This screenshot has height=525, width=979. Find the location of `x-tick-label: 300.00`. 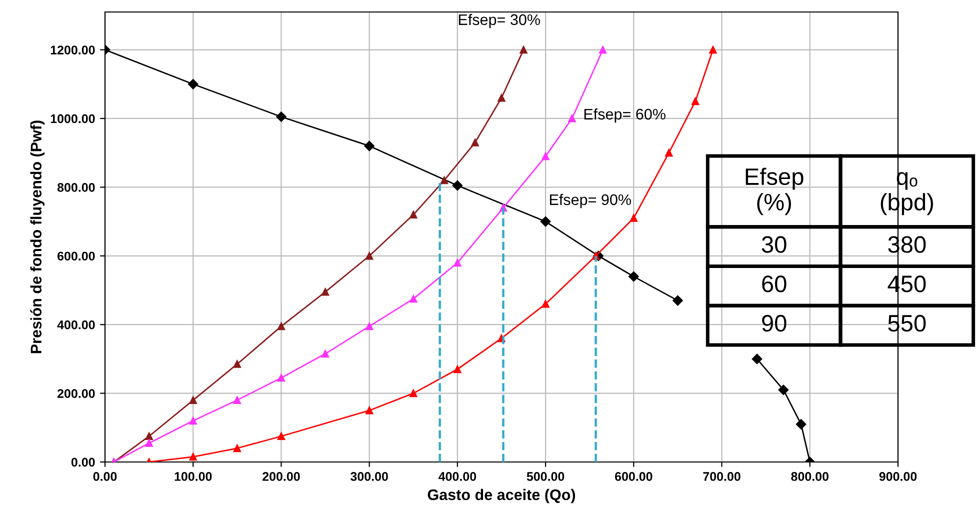

x-tick-label: 300.00 is located at coordinates (369, 476).